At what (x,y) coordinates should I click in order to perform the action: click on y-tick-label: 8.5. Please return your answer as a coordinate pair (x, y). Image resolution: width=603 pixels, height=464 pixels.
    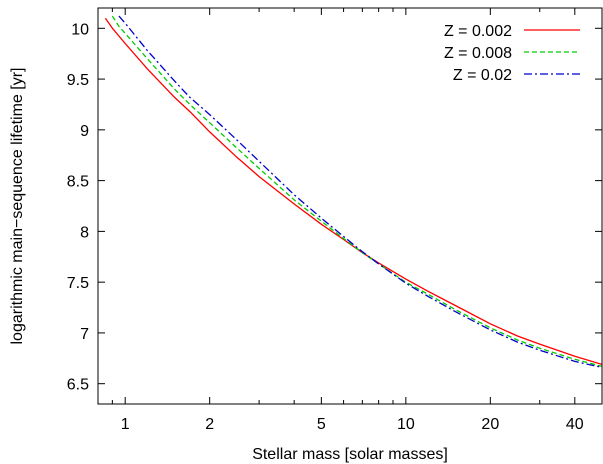
    Looking at the image, I should click on (78, 182).